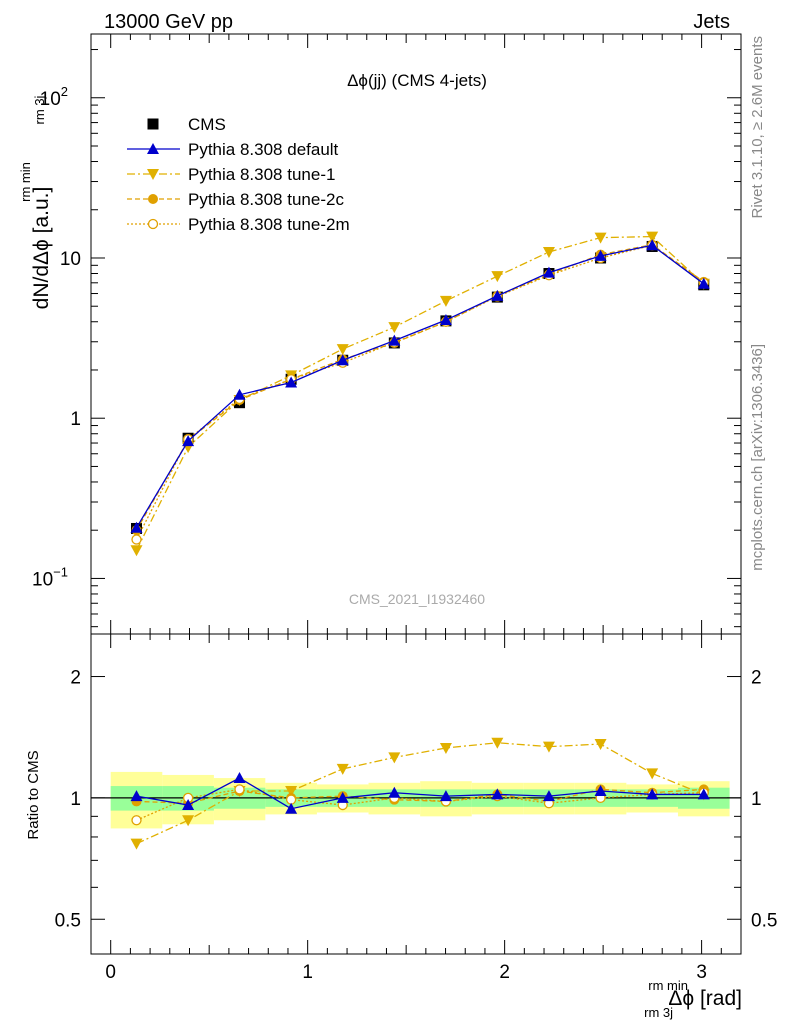 The image size is (786, 1024). What do you see at coordinates (504, 972) in the screenshot?
I see `x-tick-label: 2` at bounding box center [504, 972].